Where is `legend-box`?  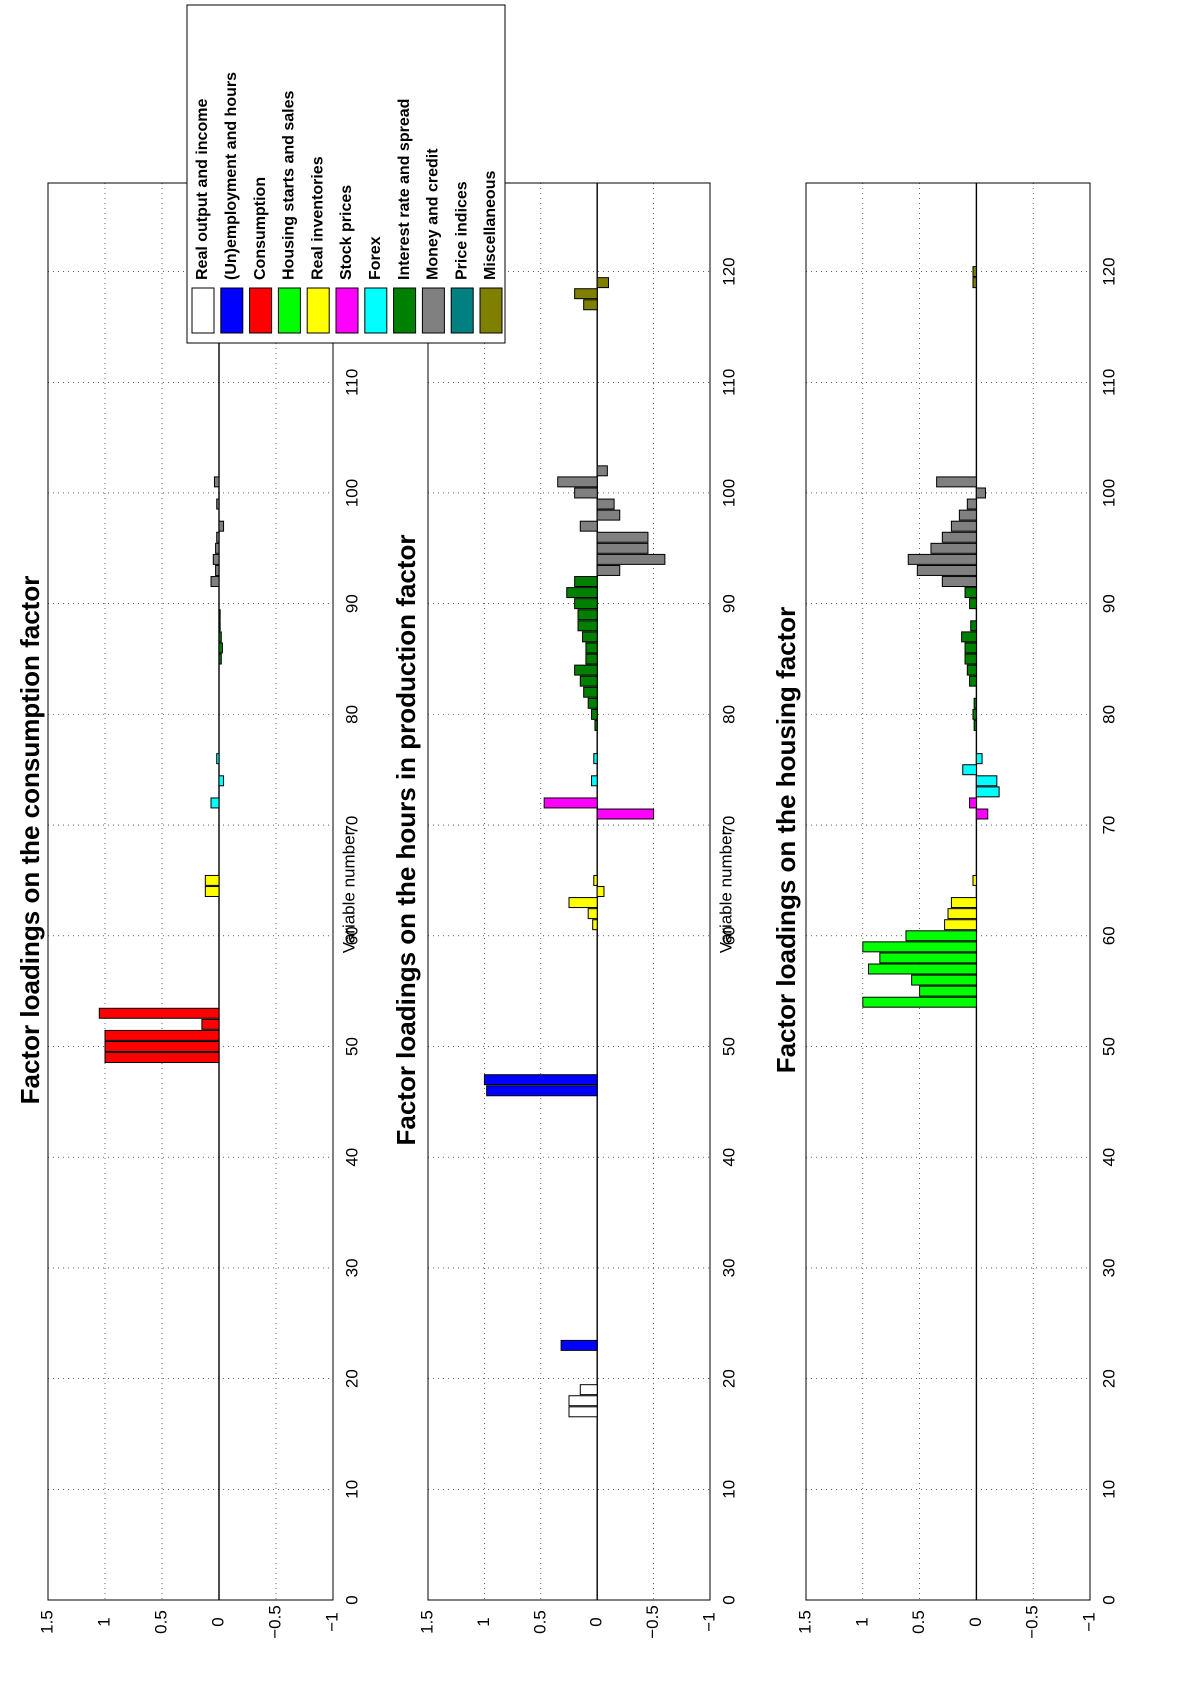 legend-box is located at coordinates (346, 174).